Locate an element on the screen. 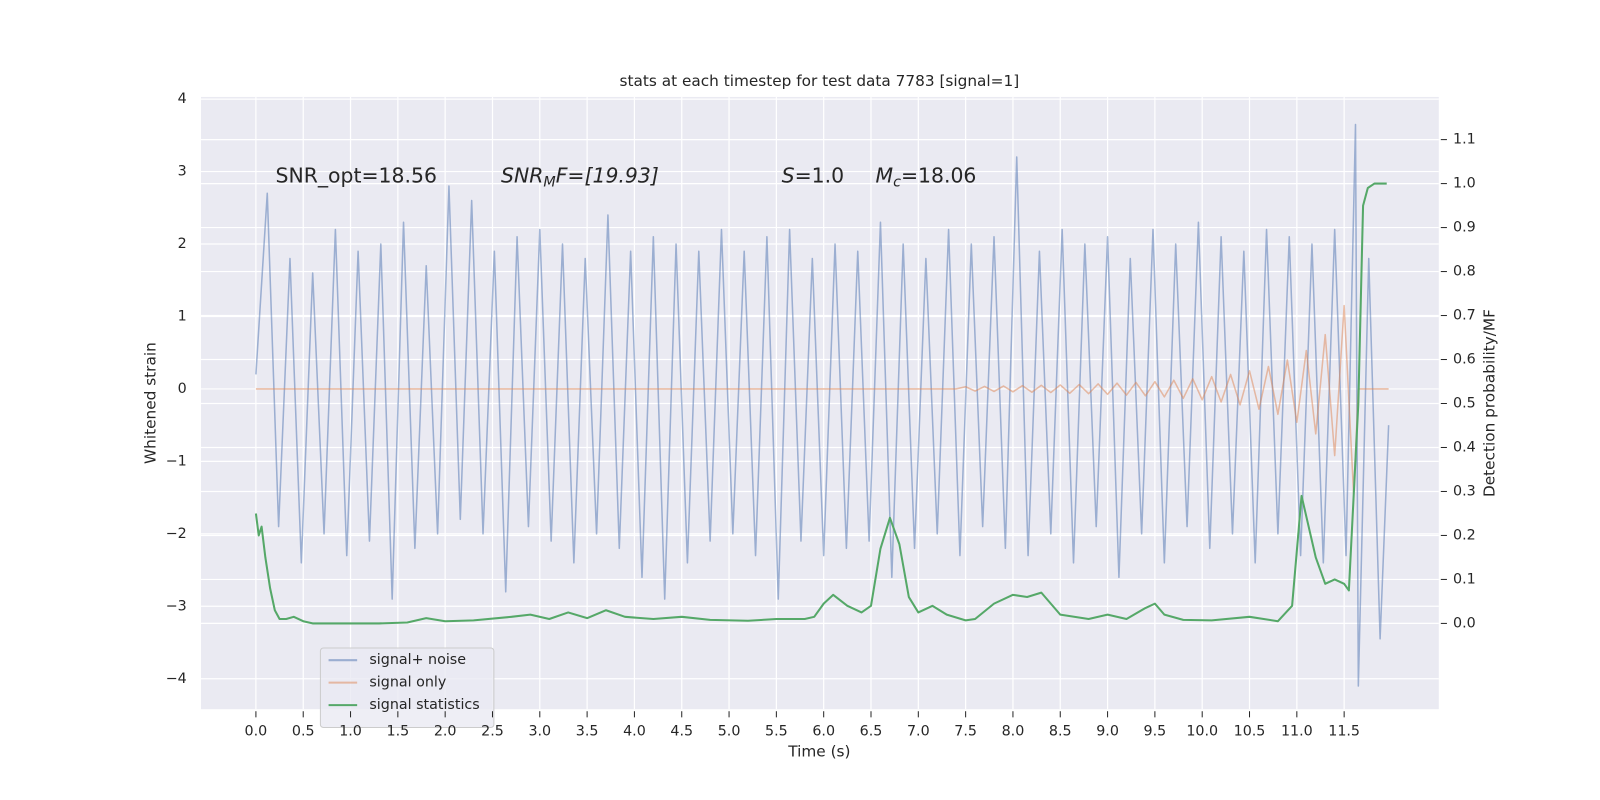 The height and width of the screenshot is (800, 1600). annotation: SNRMF=[19.93] is located at coordinates (580, 177).